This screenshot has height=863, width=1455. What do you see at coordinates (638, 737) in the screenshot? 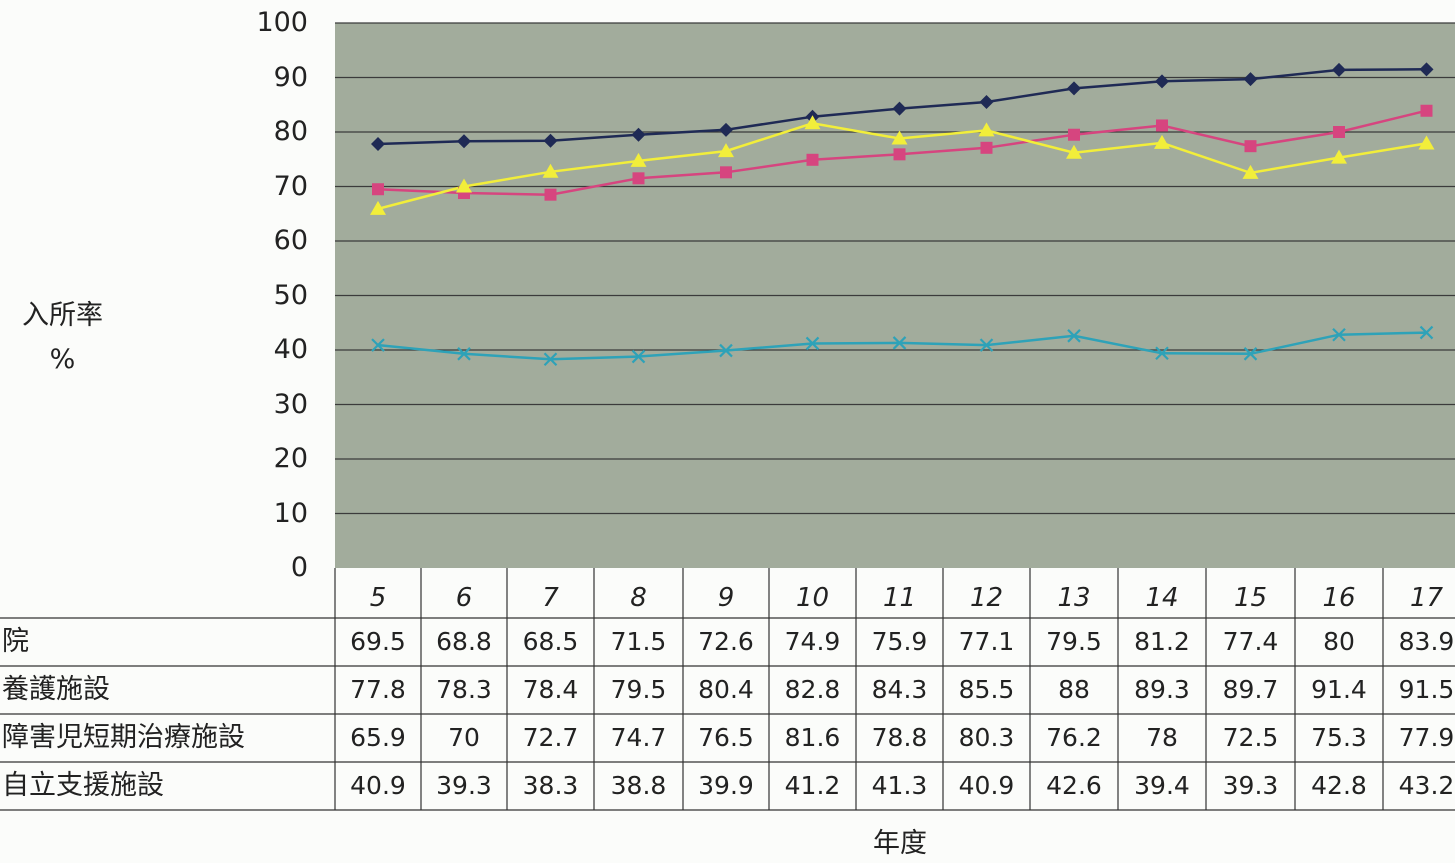
I see `table-cell: 74.7` at bounding box center [638, 737].